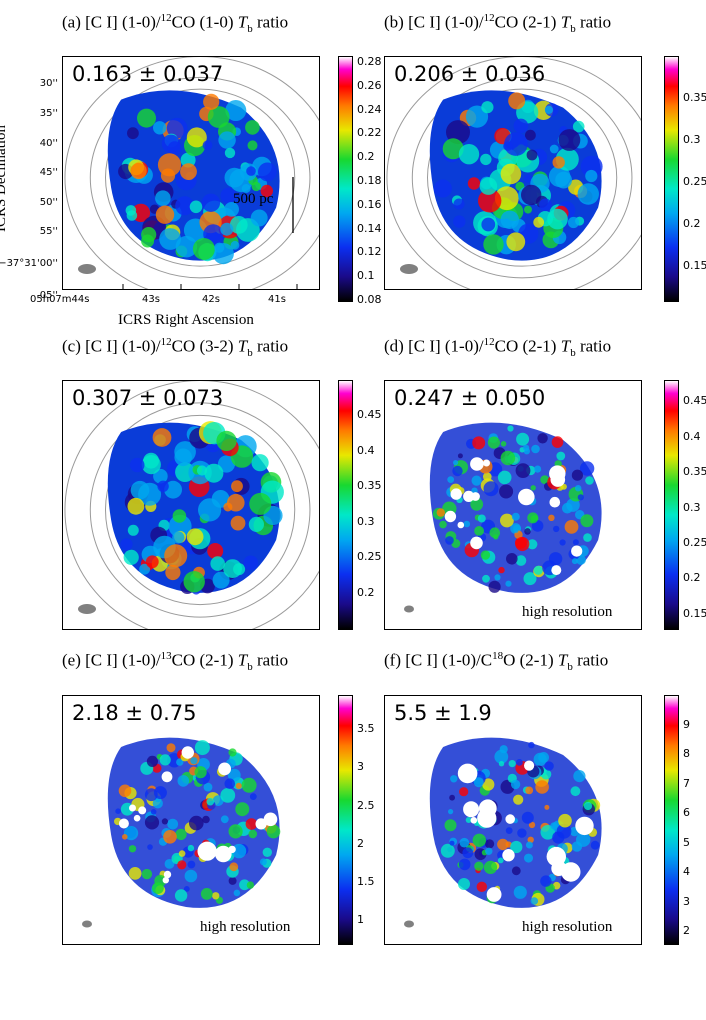 The image size is (706, 1020). What do you see at coordinates (497, 347) in the screenshot?
I see `panel-title: (d) [C I] (1-0)/12CO (2-1) Tb ratio` at bounding box center [497, 347].